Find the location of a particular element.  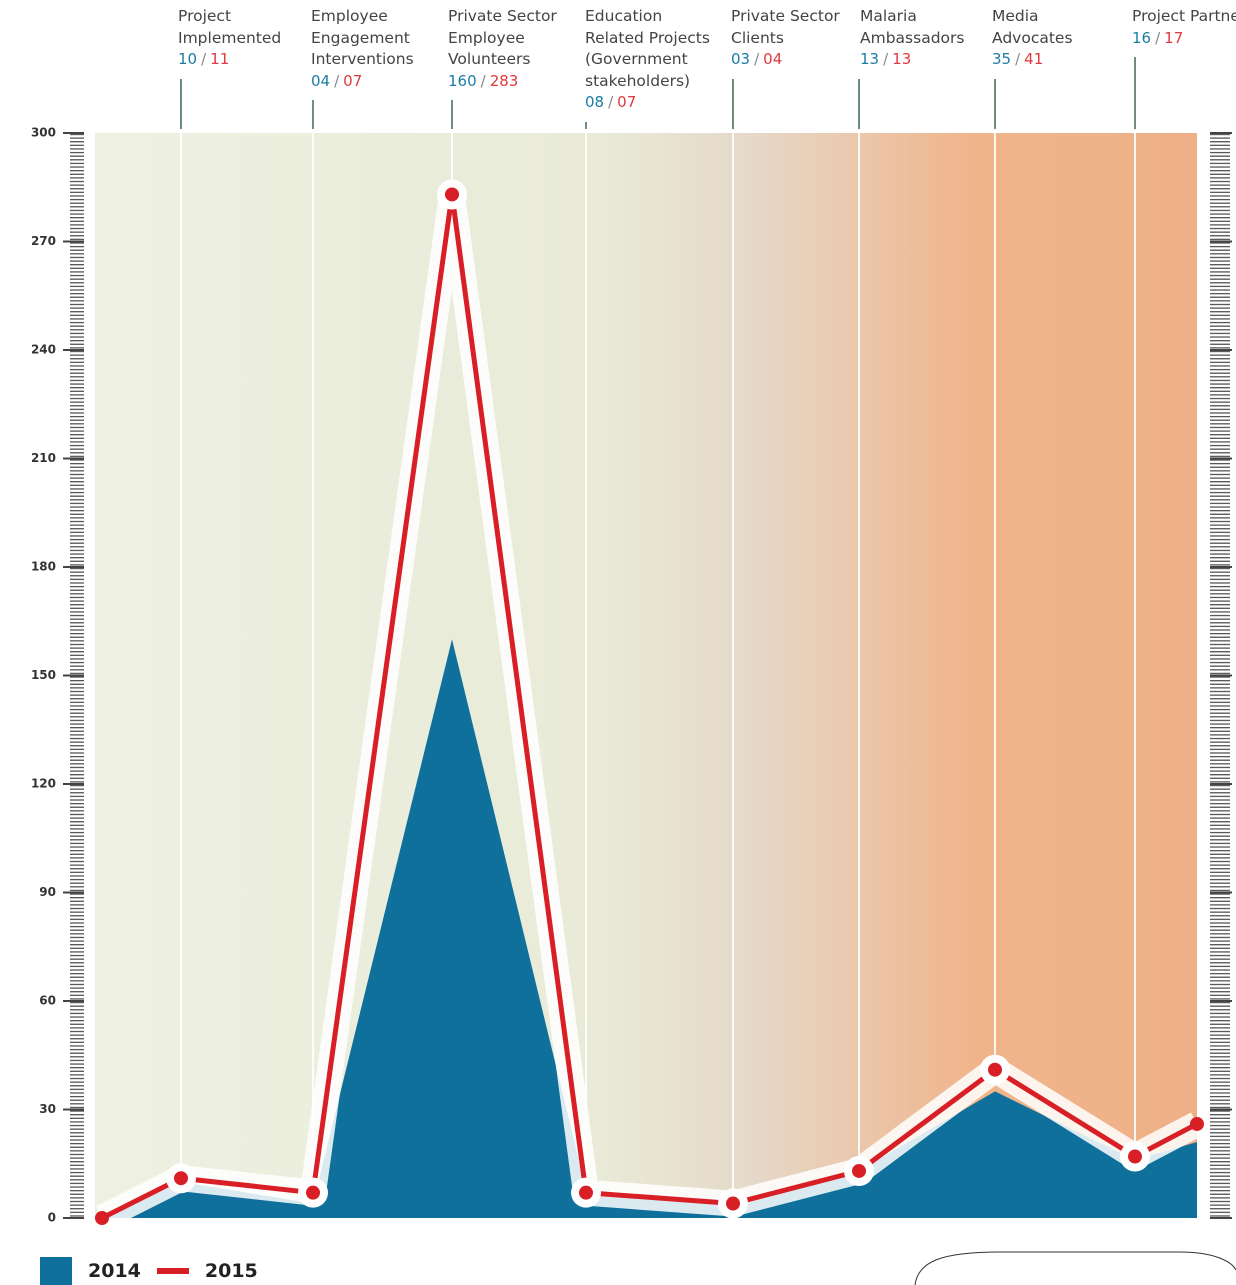

value-labels: 03/04 is located at coordinates (796, 60).